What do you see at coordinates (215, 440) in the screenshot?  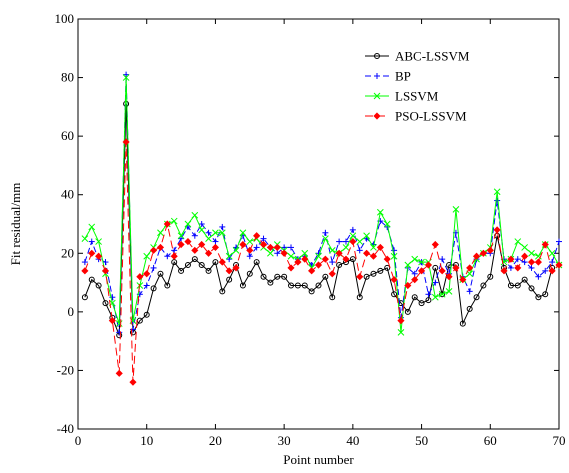 I see `x-tick-label: 20` at bounding box center [215, 440].